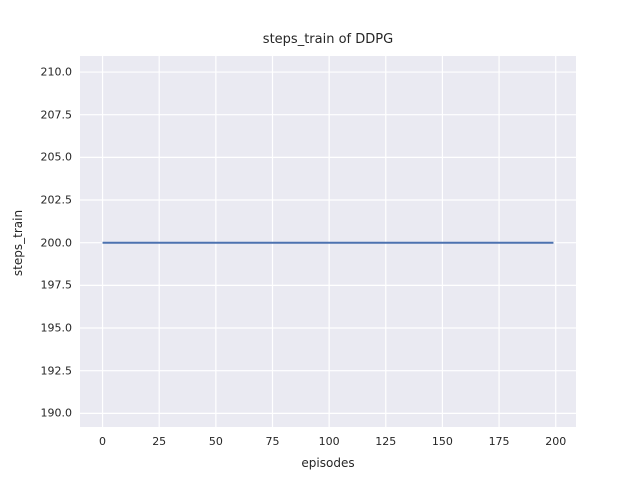  I want to click on y-tick-label: 207.5, so click(56, 115).